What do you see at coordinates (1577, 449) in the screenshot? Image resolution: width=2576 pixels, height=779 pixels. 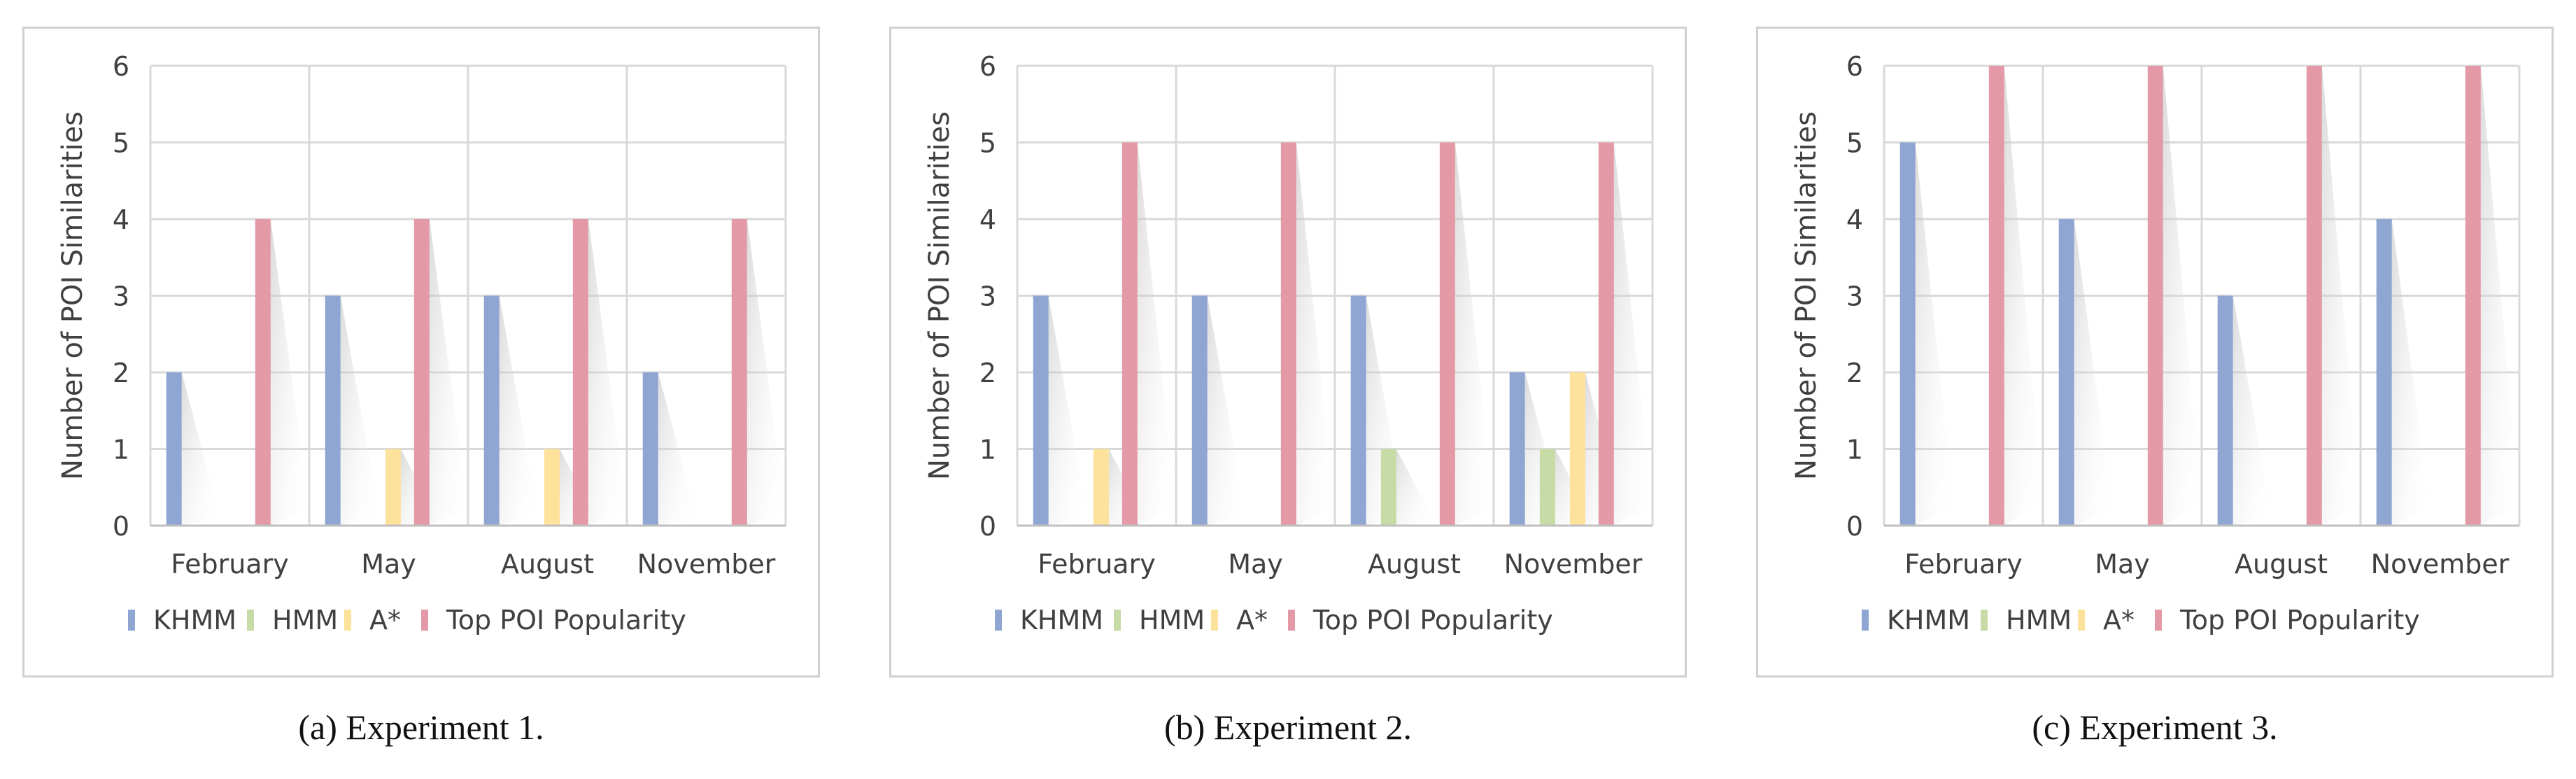 I see `bar-a--november` at bounding box center [1577, 449].